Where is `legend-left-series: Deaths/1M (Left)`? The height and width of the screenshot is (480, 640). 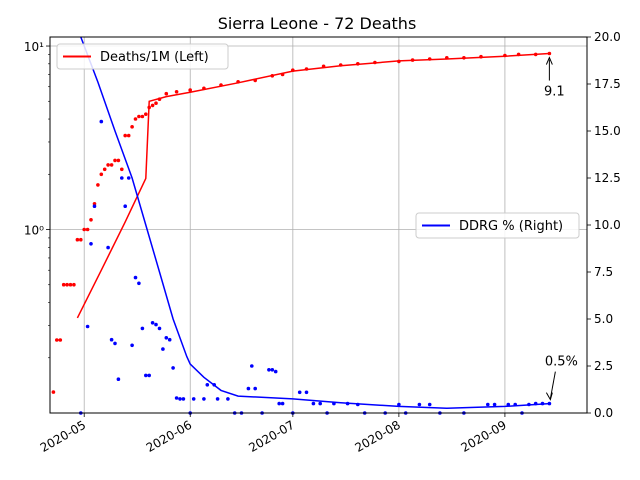 legend-left-series: Deaths/1M (Left) is located at coordinates (142, 56).